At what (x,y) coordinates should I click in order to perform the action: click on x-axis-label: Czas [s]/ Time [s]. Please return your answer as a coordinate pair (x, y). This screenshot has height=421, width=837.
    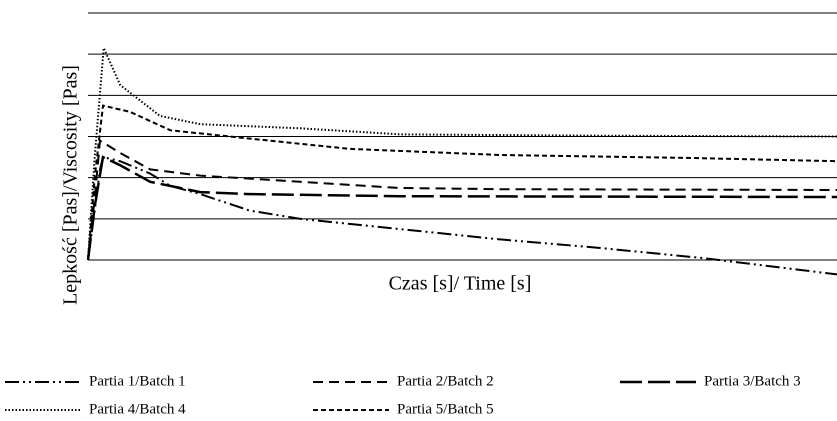
    Looking at the image, I should click on (460, 284).